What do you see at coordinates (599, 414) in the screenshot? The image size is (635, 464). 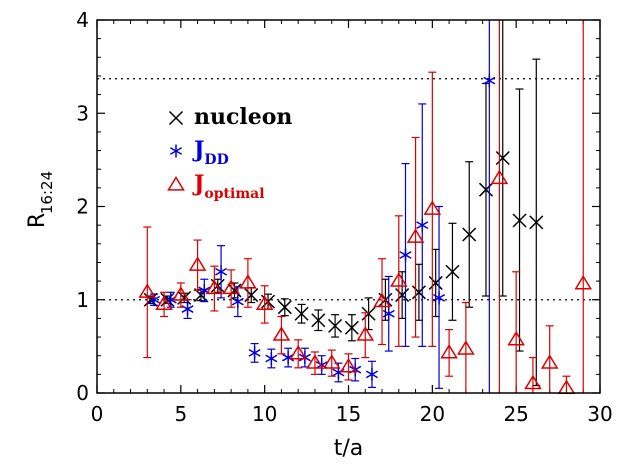 I see `x-tick-label: 30` at bounding box center [599, 414].